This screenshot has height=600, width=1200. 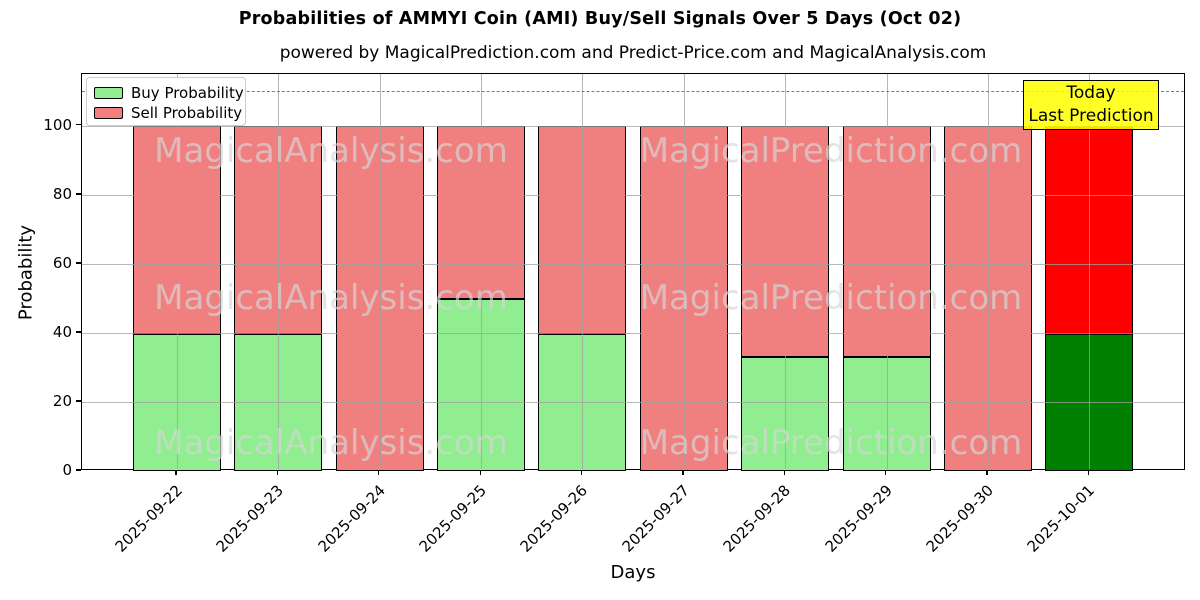 What do you see at coordinates (108, 93) in the screenshot?
I see `buy-probability-swatch` at bounding box center [108, 93].